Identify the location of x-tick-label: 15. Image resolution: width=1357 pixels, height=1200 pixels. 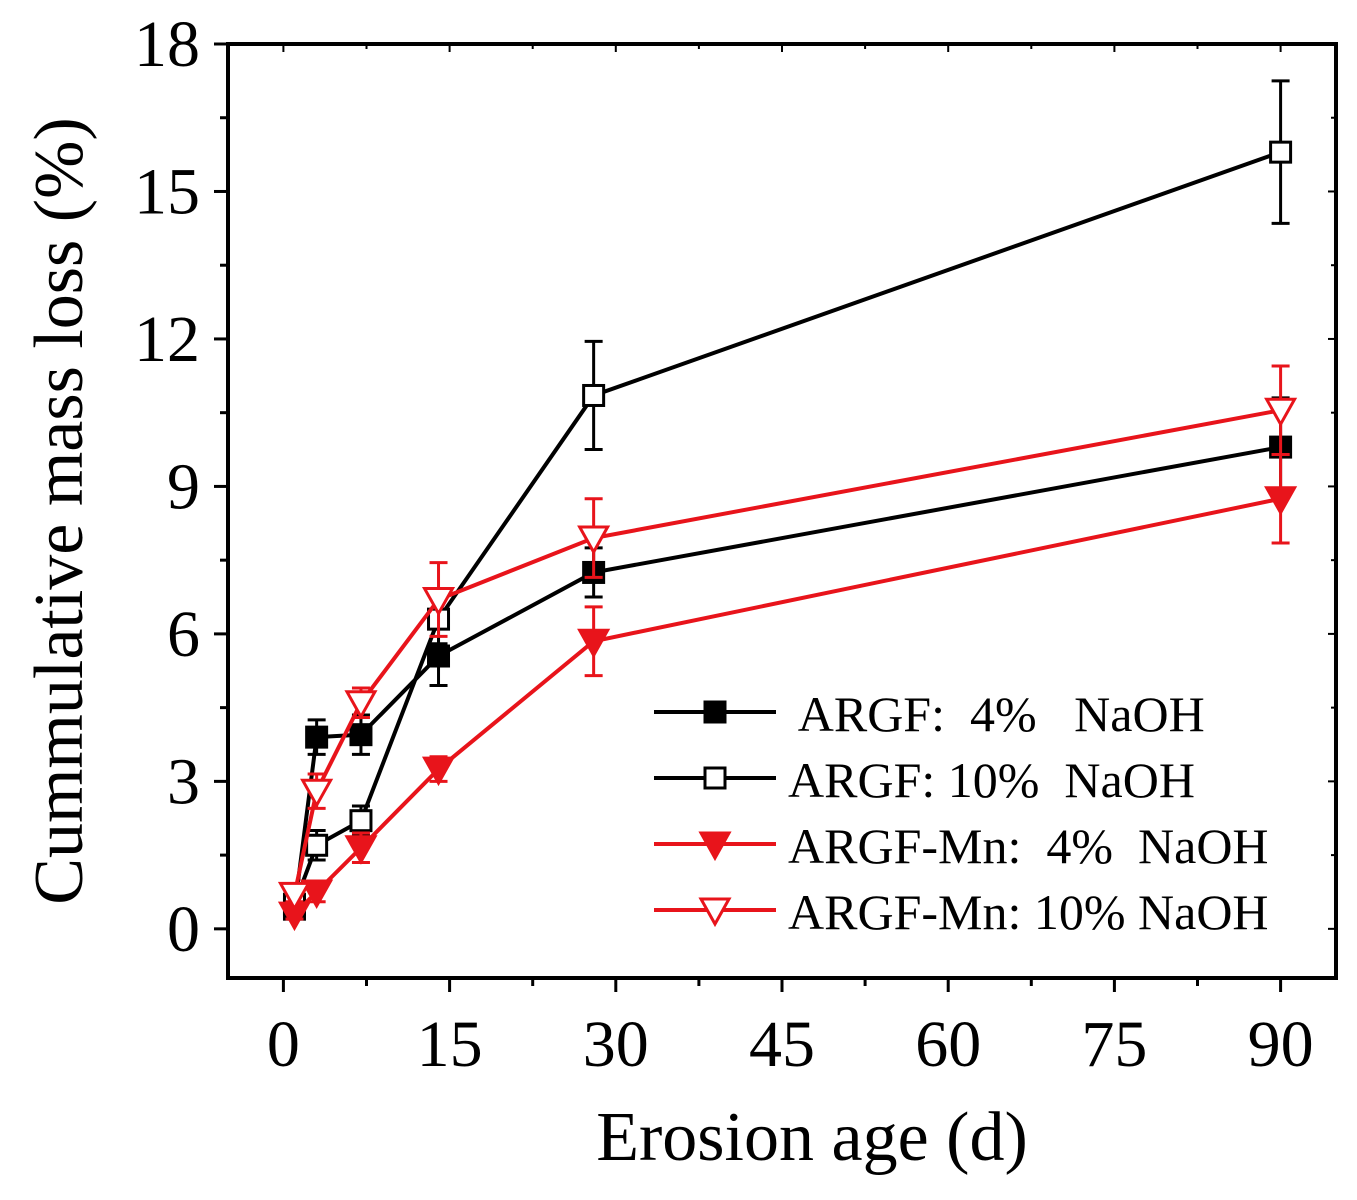
(450, 1044).